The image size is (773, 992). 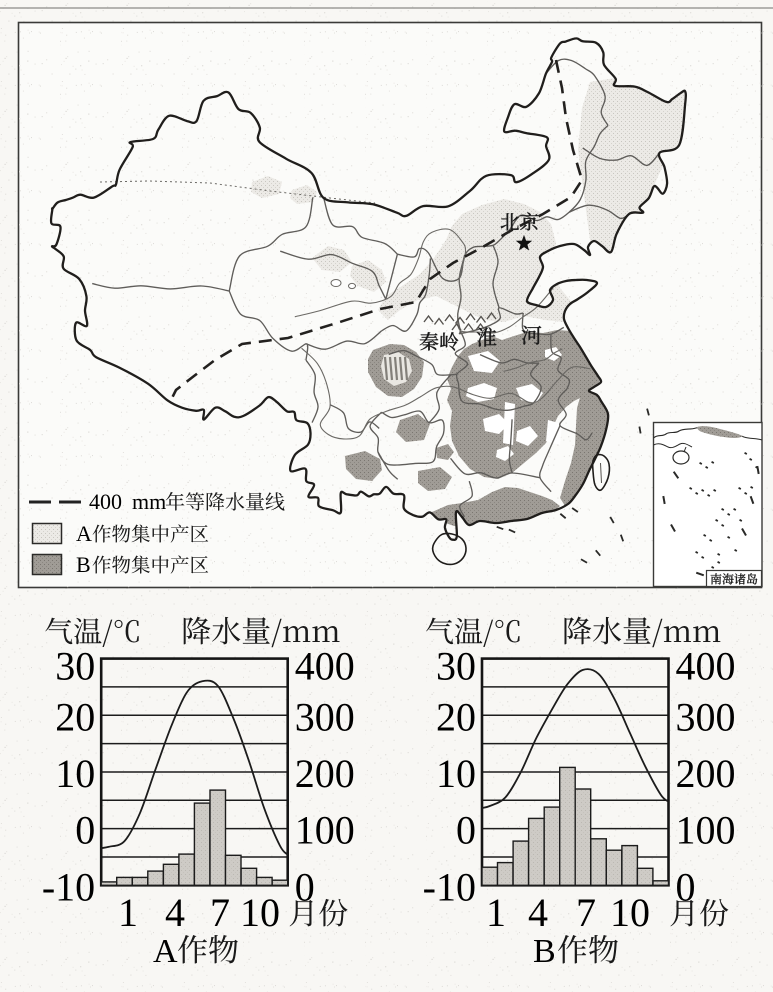 What do you see at coordinates (149, 501) in the screenshot?
I see `svg-text: mm` at bounding box center [149, 501].